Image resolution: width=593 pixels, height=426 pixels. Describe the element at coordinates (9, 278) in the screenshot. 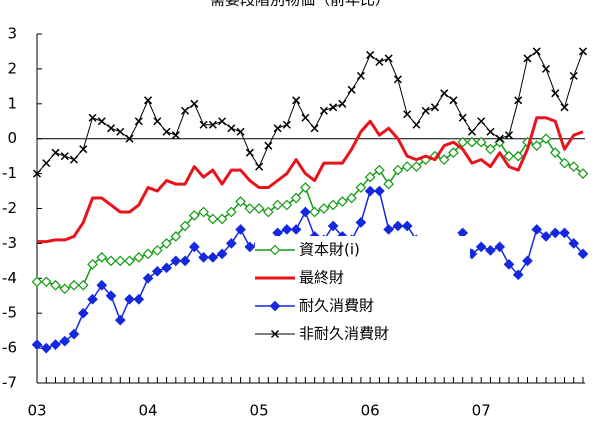

I see `y-tick-label: -4` at that location.